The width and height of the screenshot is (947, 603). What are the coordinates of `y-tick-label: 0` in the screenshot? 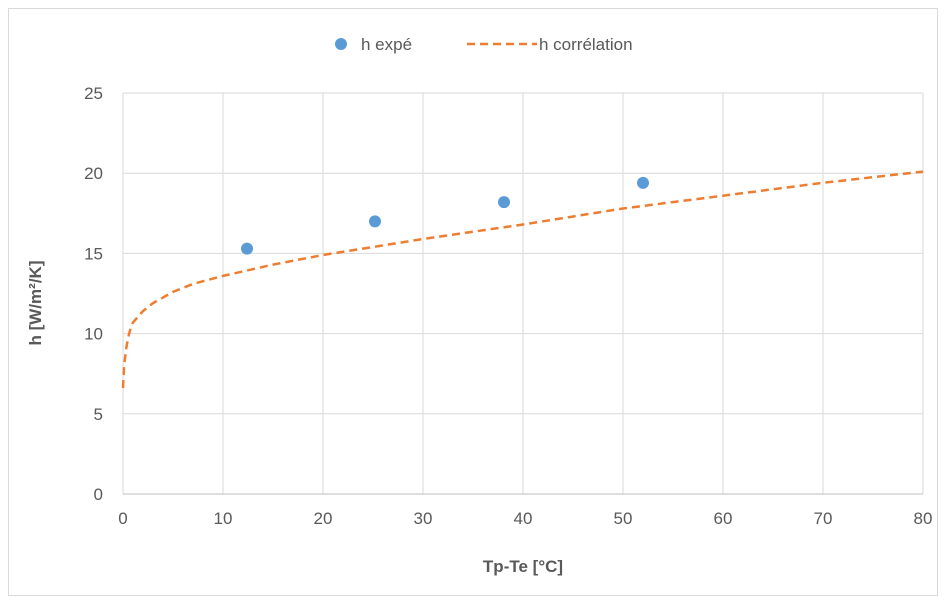 It's located at (98, 494).